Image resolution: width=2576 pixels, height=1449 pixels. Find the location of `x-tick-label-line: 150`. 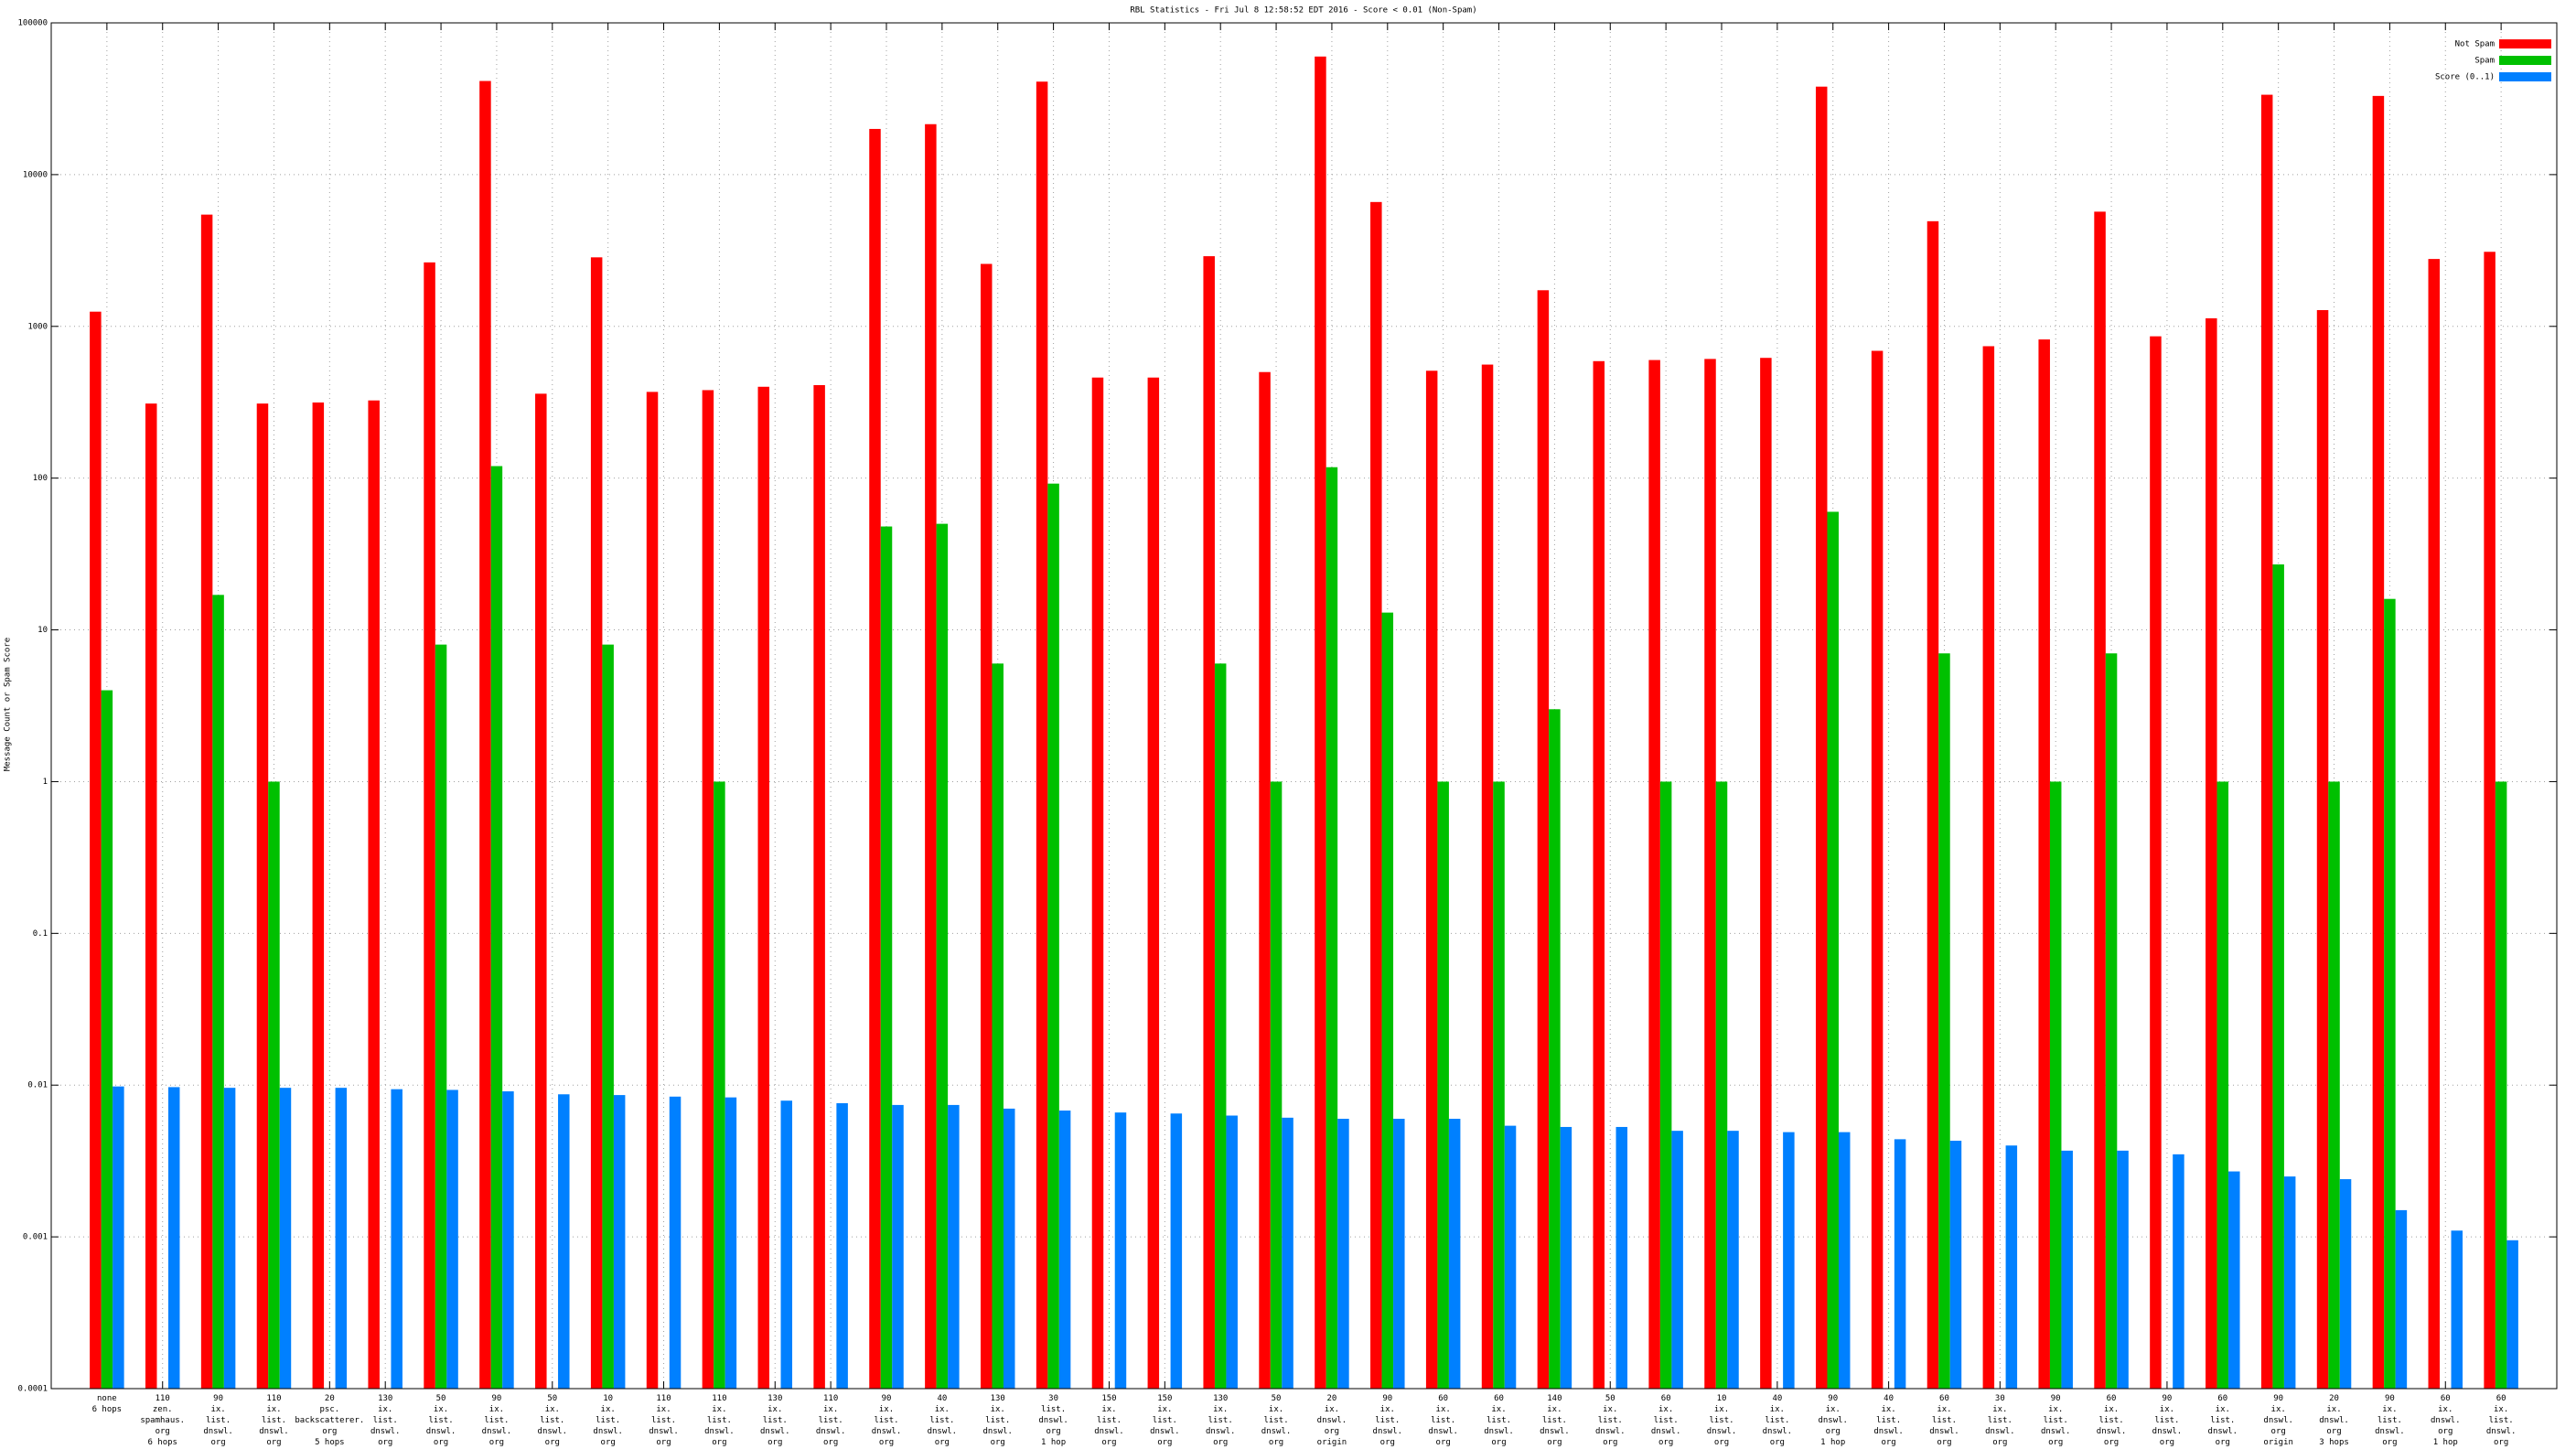

x-tick-label-line: 150 is located at coordinates (1164, 1398).